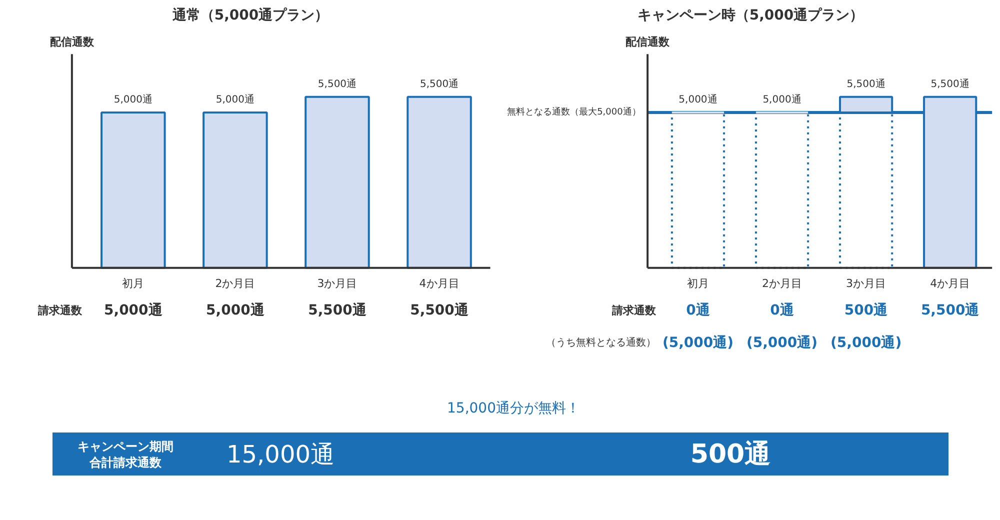  Describe the element at coordinates (280, 454) in the screenshot. I see `text: 15,000通` at that location.